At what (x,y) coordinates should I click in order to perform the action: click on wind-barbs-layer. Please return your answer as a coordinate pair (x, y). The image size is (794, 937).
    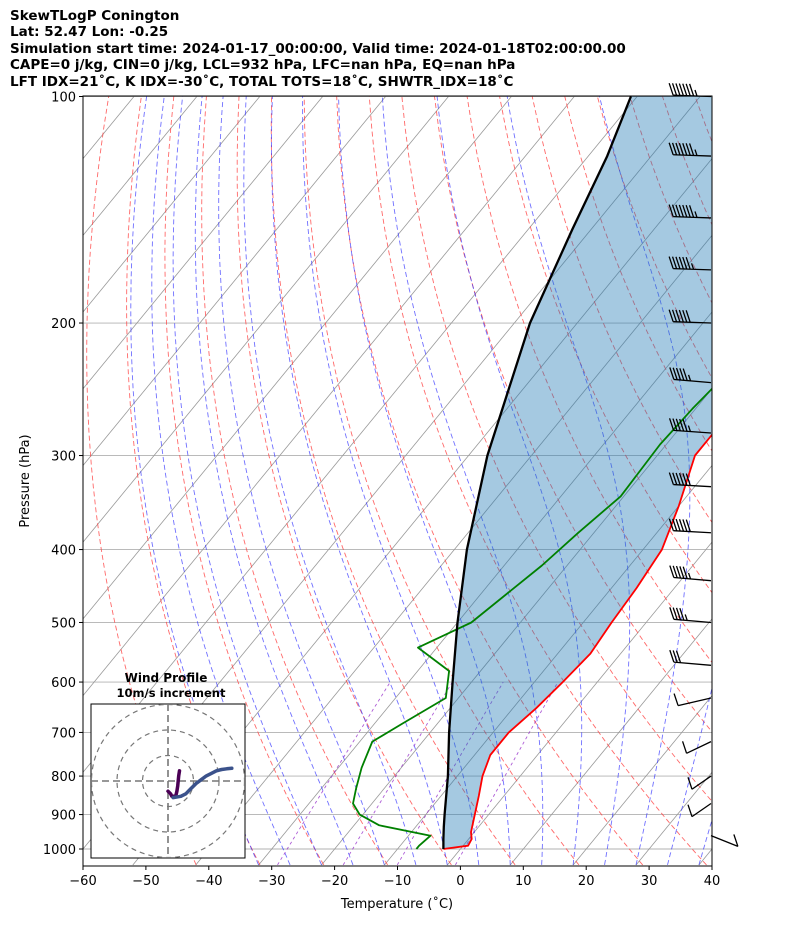
    Looking at the image, I should click on (703, 465).